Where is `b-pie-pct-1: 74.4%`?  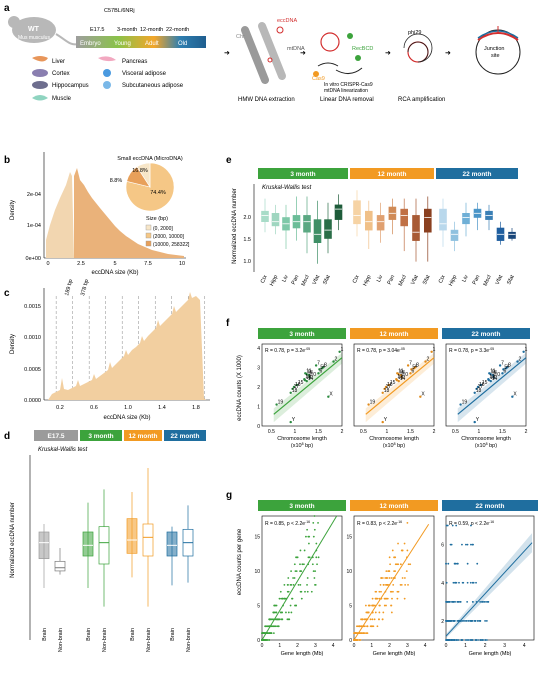
b-pie-pct-1: 74.4% is located at coordinates (158, 193).